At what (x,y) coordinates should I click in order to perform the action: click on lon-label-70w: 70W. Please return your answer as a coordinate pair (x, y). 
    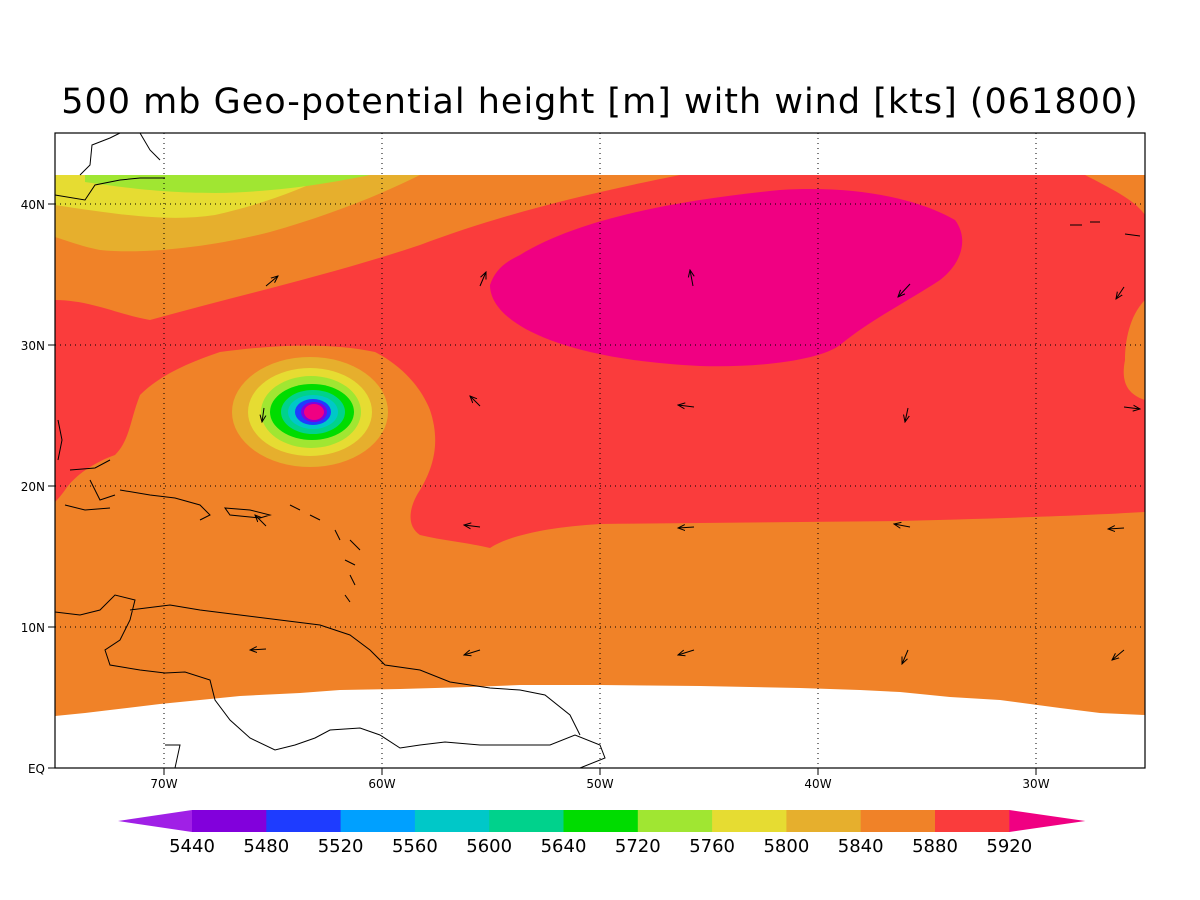
    Looking at the image, I should click on (163, 784).